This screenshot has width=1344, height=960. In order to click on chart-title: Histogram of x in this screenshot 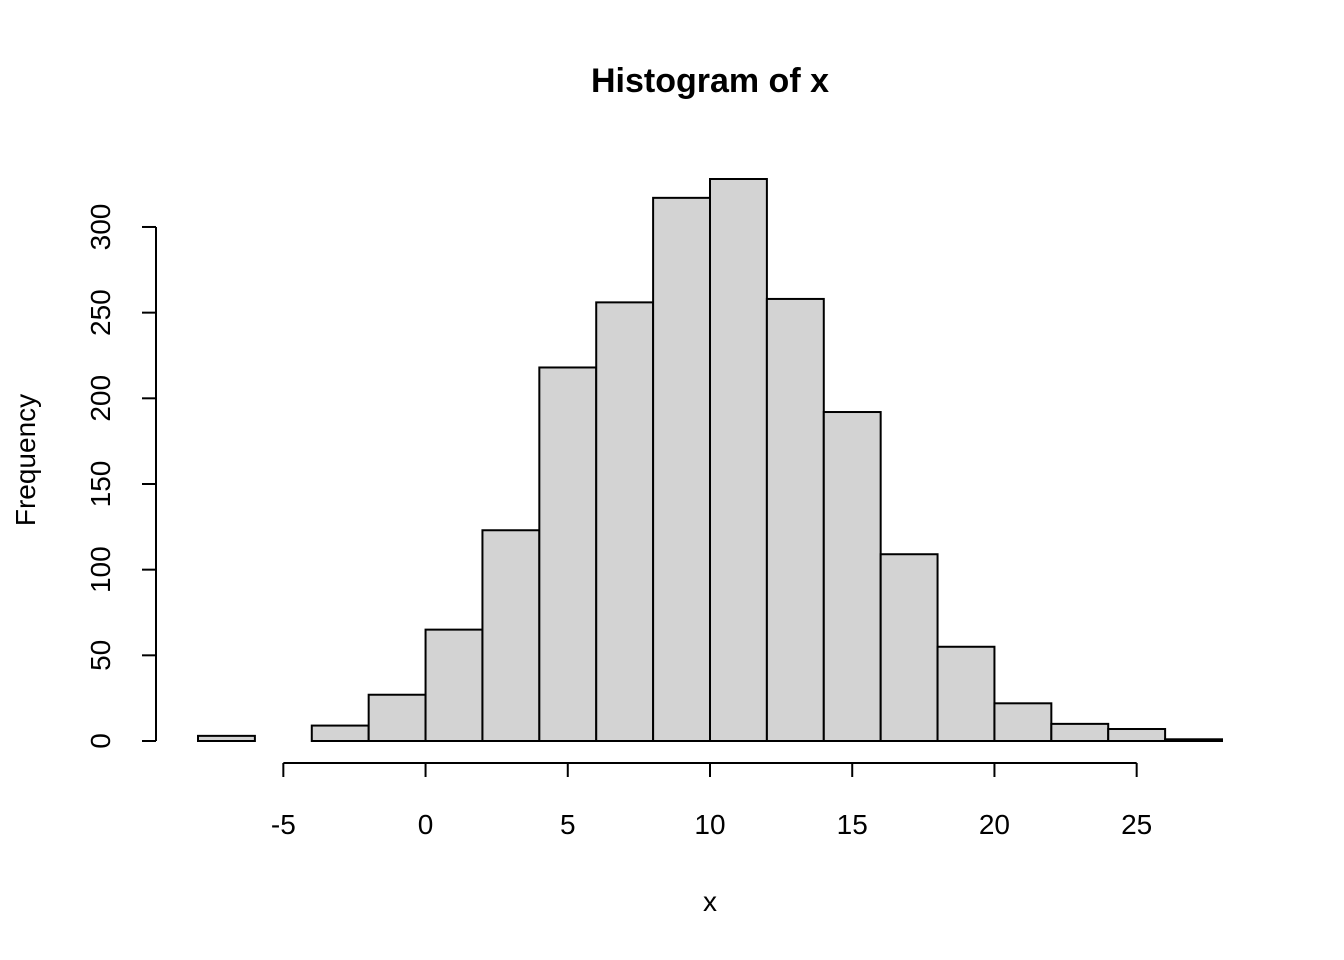, I will do `click(710, 81)`.